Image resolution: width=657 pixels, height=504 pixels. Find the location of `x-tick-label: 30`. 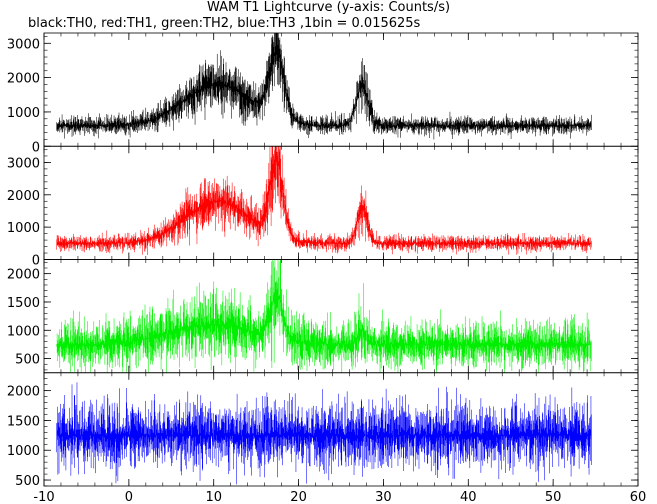

x-tick-label: 30 is located at coordinates (383, 497).